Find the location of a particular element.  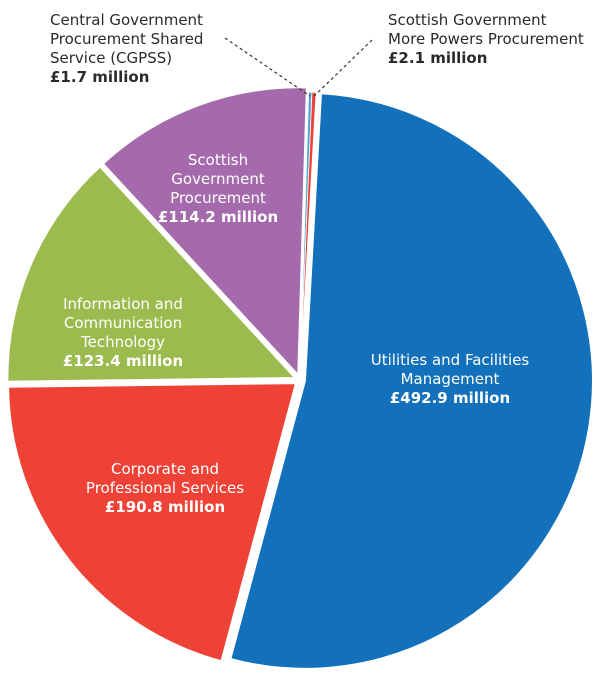

slice-label-line: Central Government is located at coordinates (126, 20).